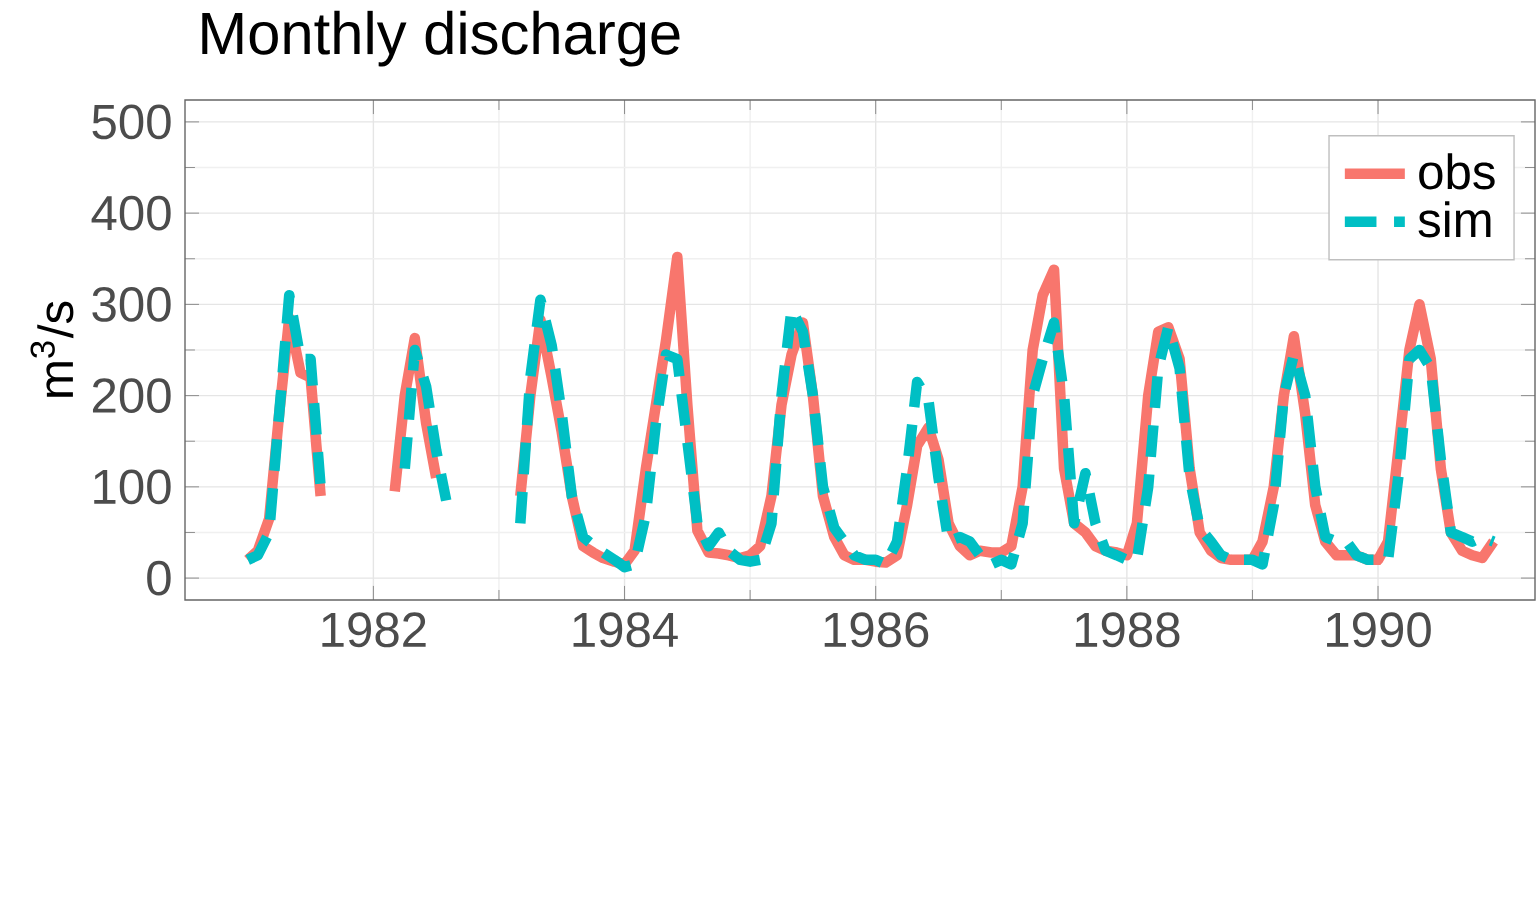 Image resolution: width=1540 pixels, height=898 pixels. I want to click on y-tick-label: 300, so click(131, 304).